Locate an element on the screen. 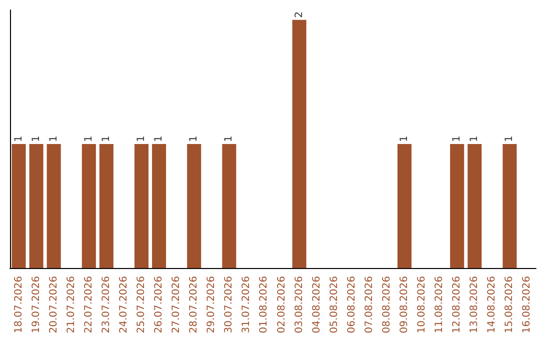  x-tick-label: 11.08.2026 is located at coordinates (440, 305).